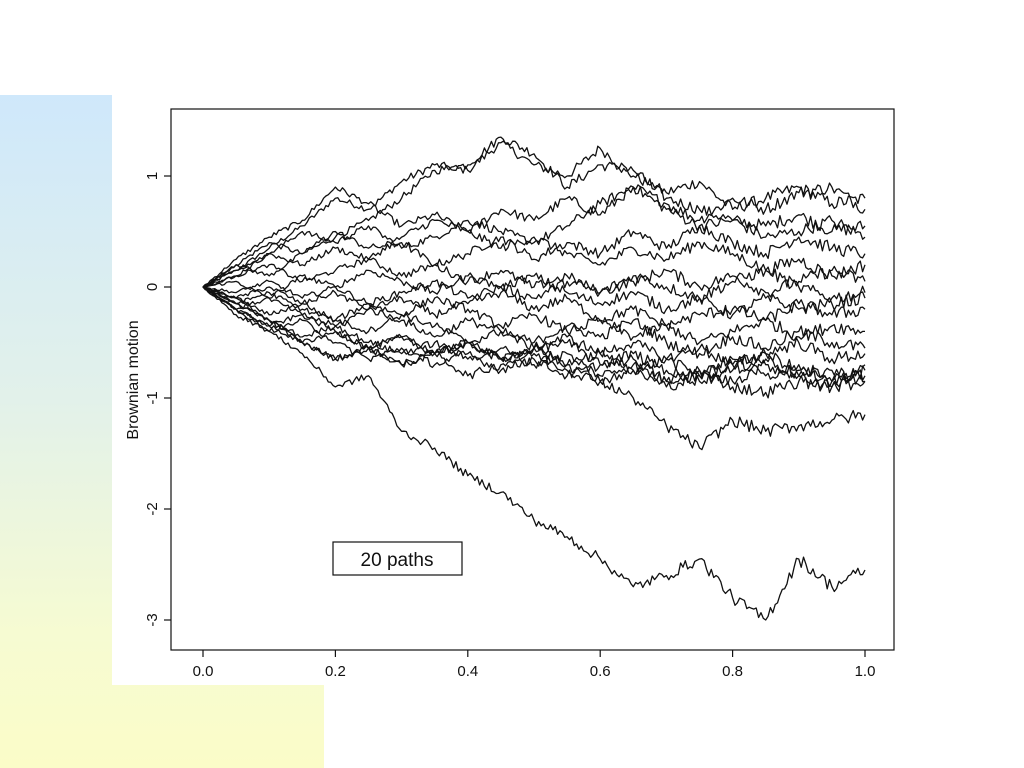  What do you see at coordinates (732, 671) in the screenshot?
I see `x-tick-label: 0.8` at bounding box center [732, 671].